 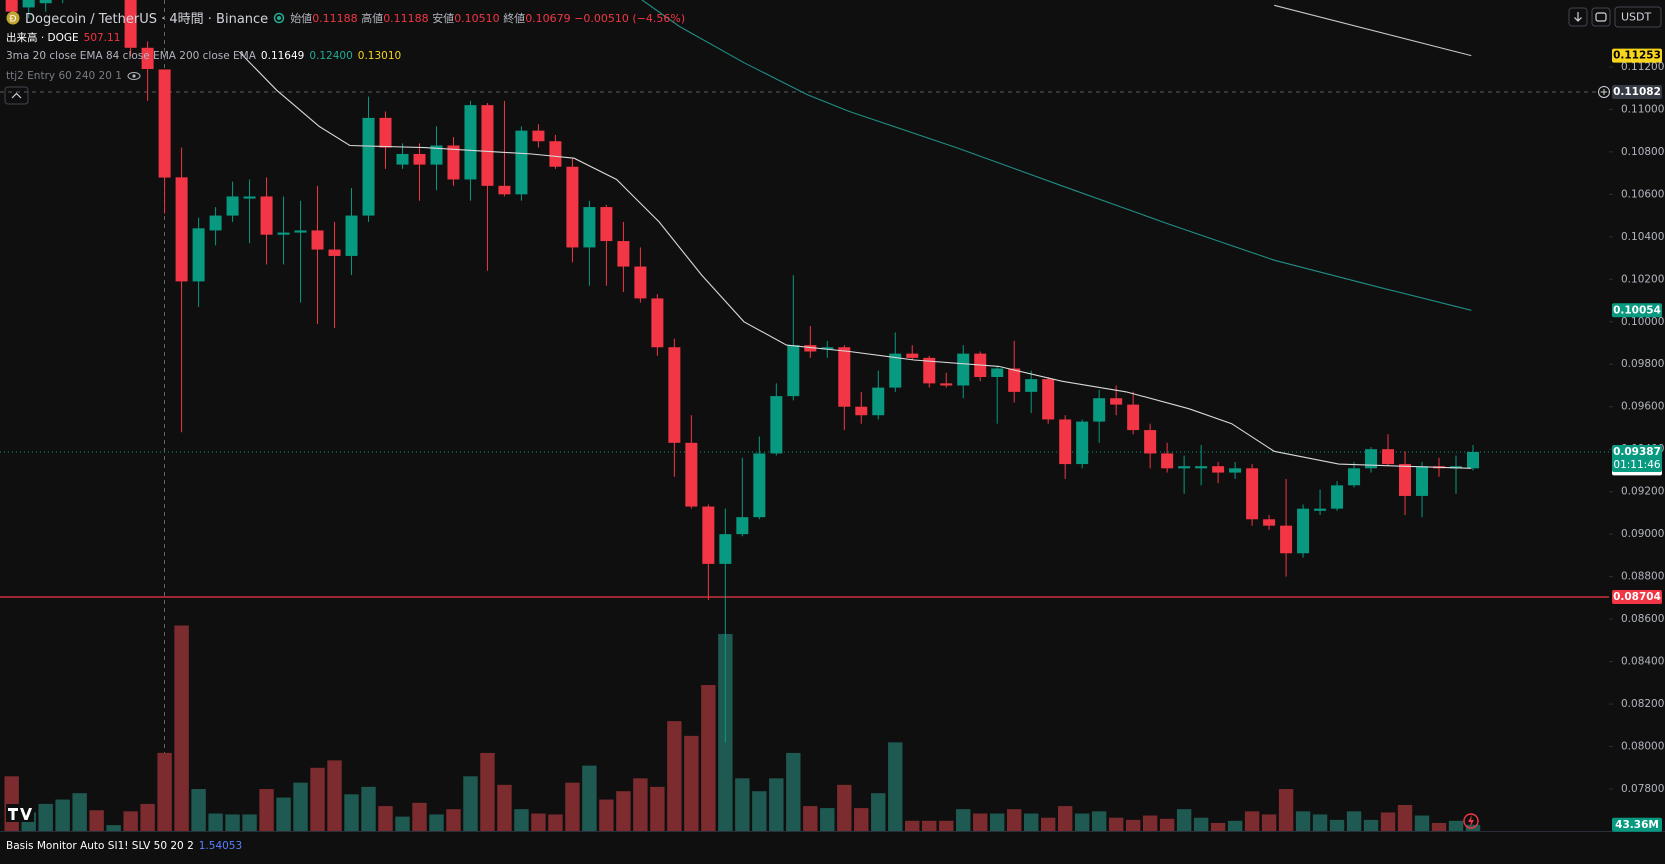 What do you see at coordinates (1636, 17) in the screenshot?
I see `currency-label: USDT` at bounding box center [1636, 17].